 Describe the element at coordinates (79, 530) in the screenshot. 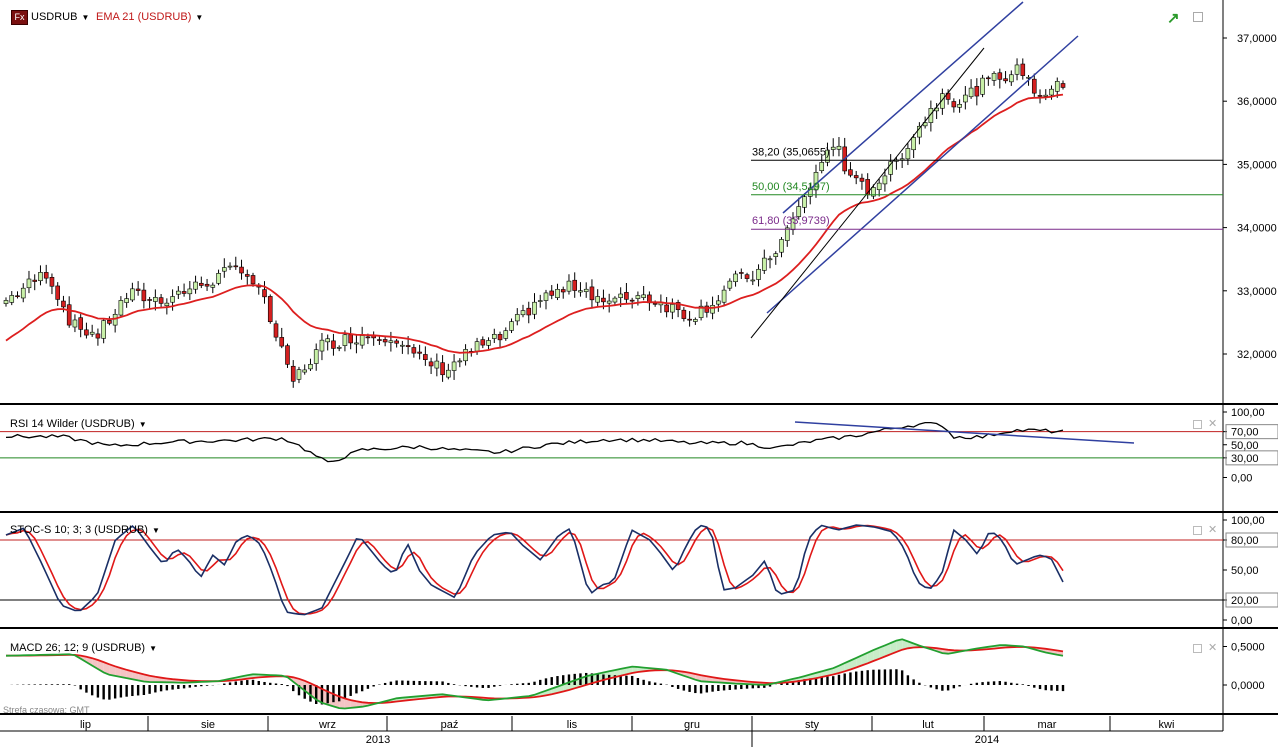

I see `stoch-title: STOC-S 10; 3; 3 (USDRUB)` at that location.